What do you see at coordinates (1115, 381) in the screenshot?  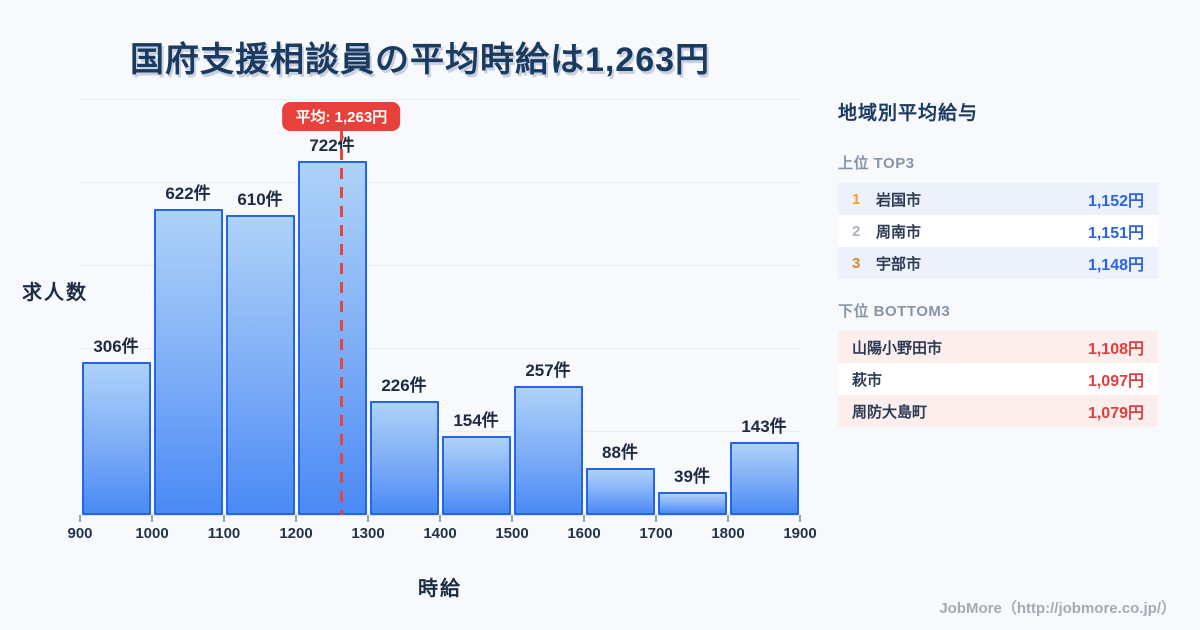 I see `salary-value: 1,097円` at bounding box center [1115, 381].